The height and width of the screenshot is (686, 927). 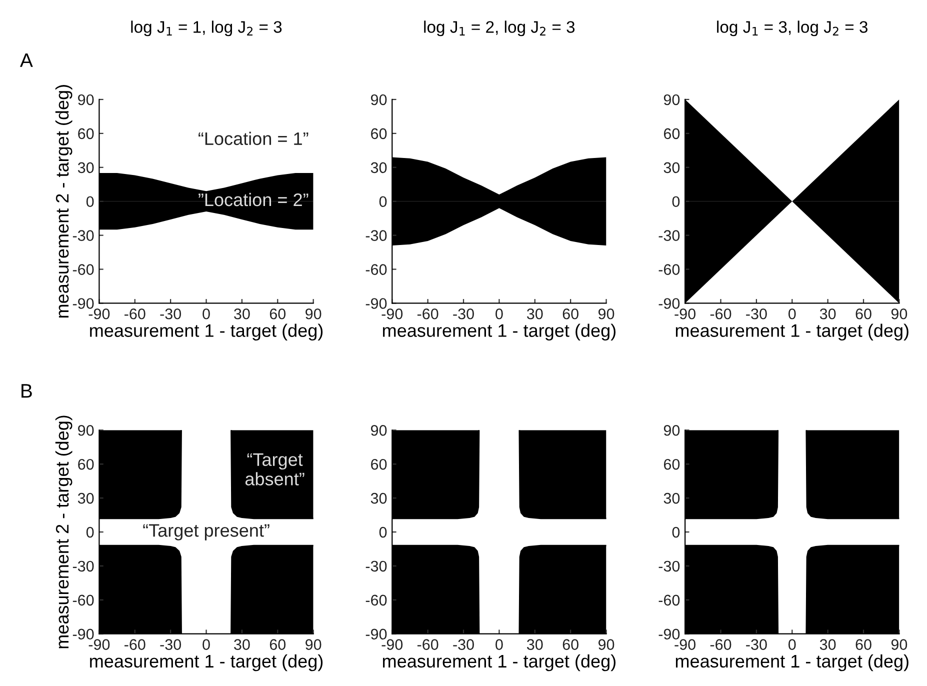 What do you see at coordinates (206, 532) in the screenshot?
I see `annotation: “Target present”` at bounding box center [206, 532].